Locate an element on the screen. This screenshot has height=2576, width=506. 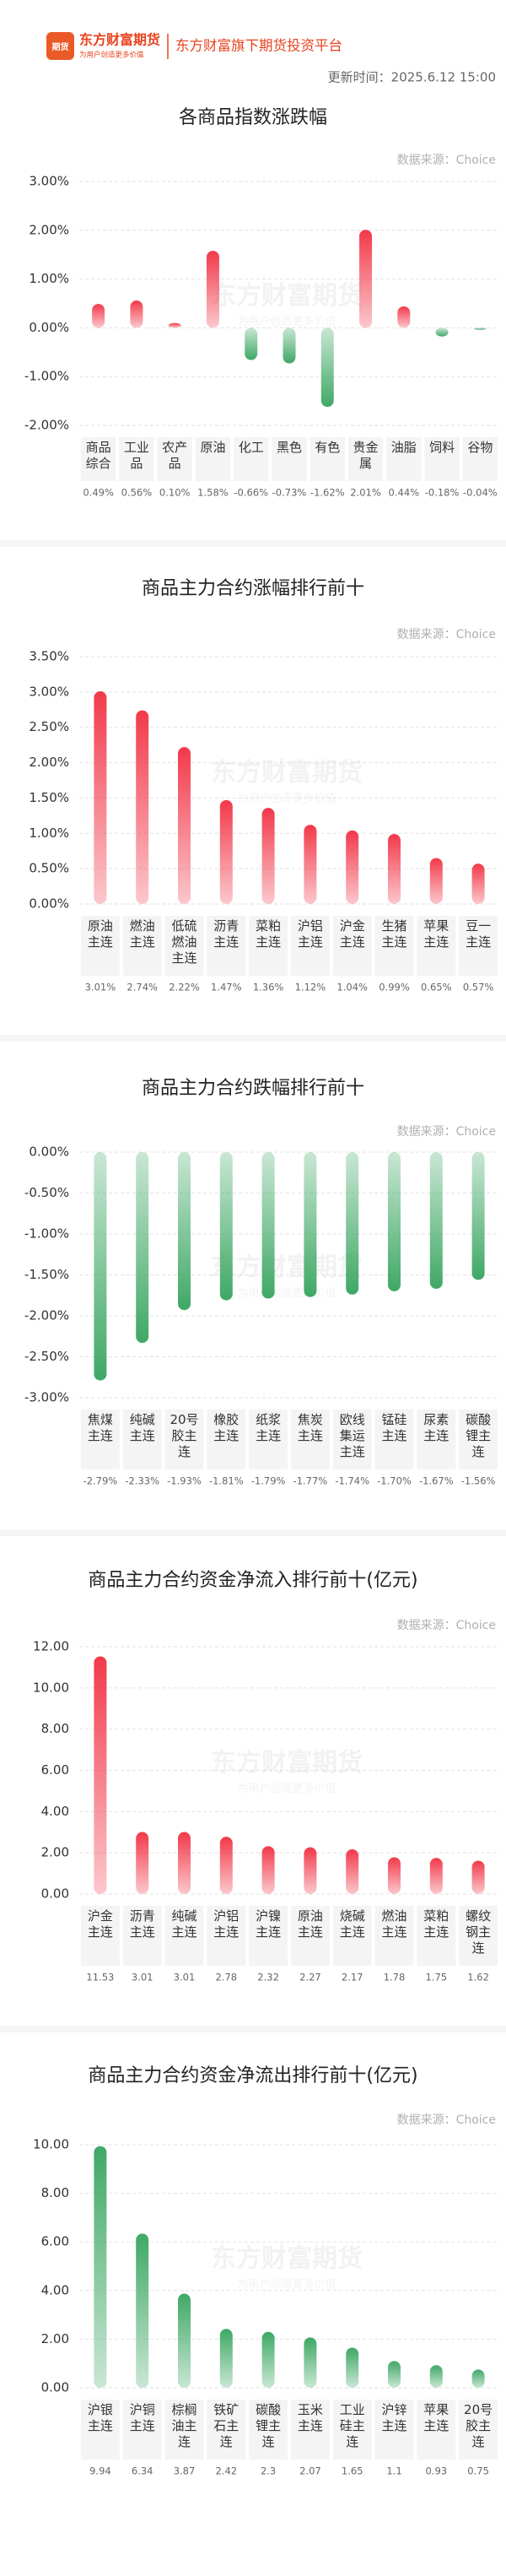
x-tick-label: 沪铝主连 is located at coordinates (310, 934).